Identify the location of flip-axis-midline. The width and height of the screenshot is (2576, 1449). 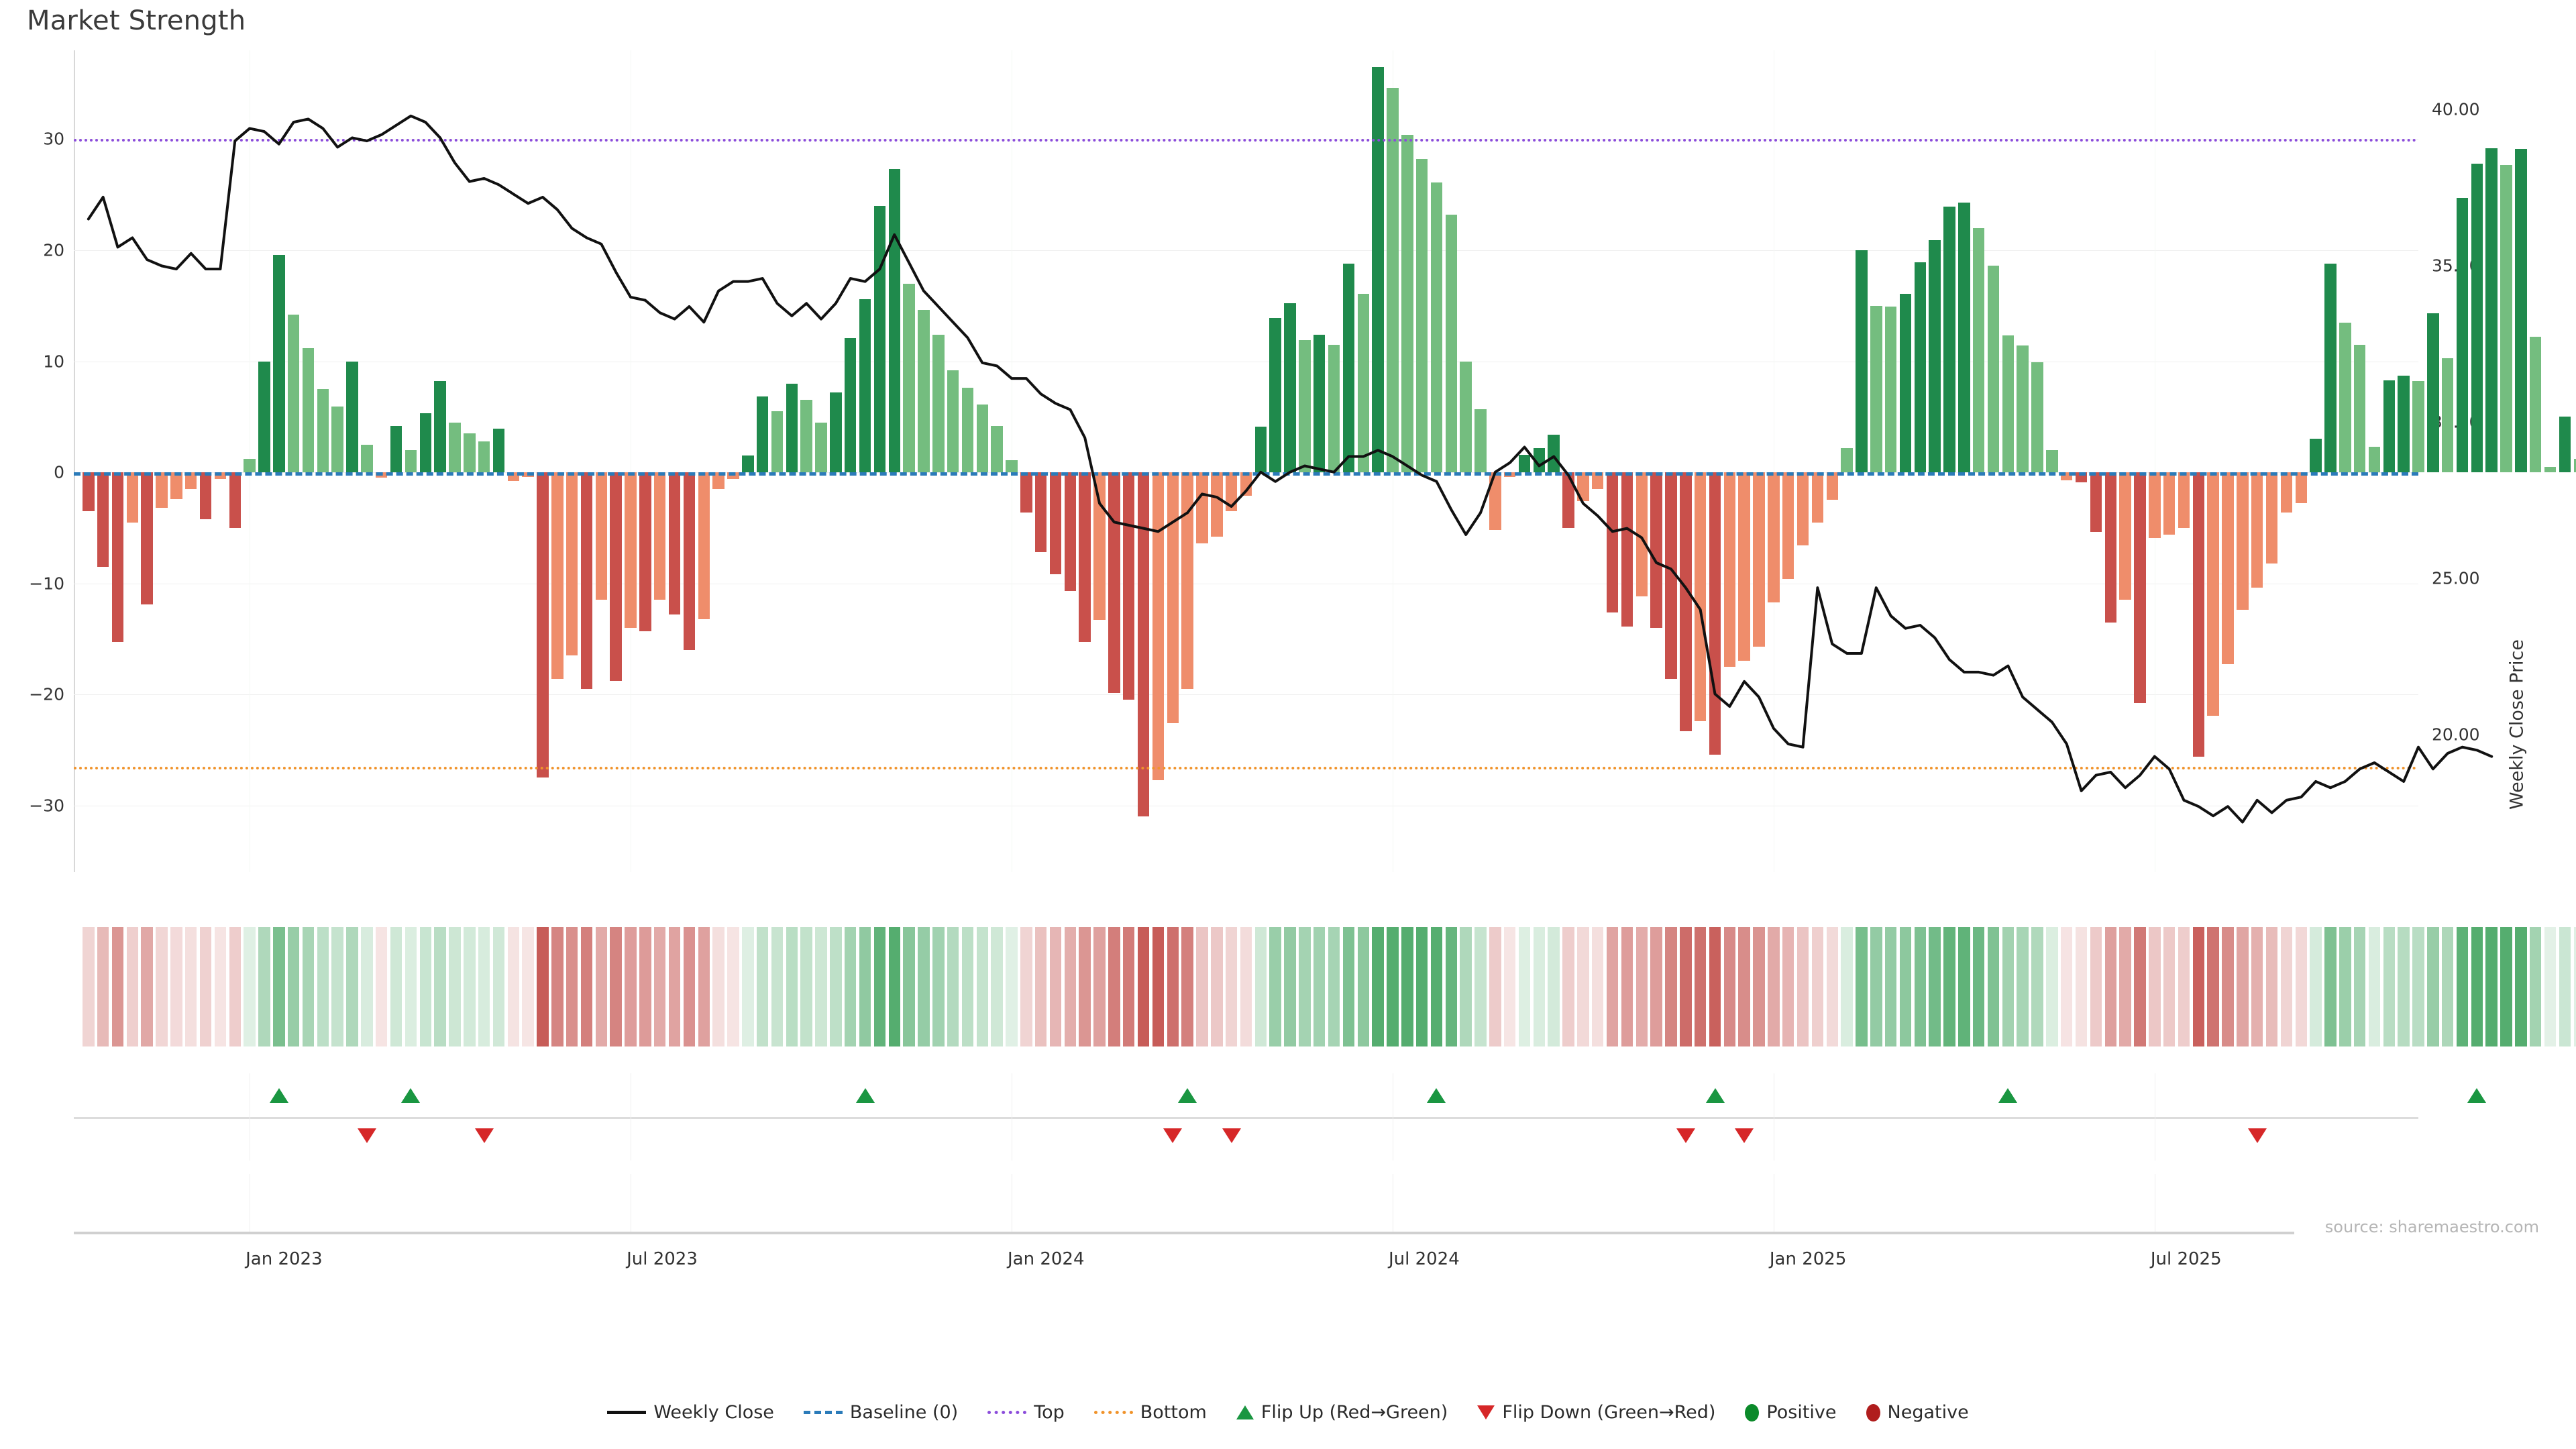
(1246, 1118).